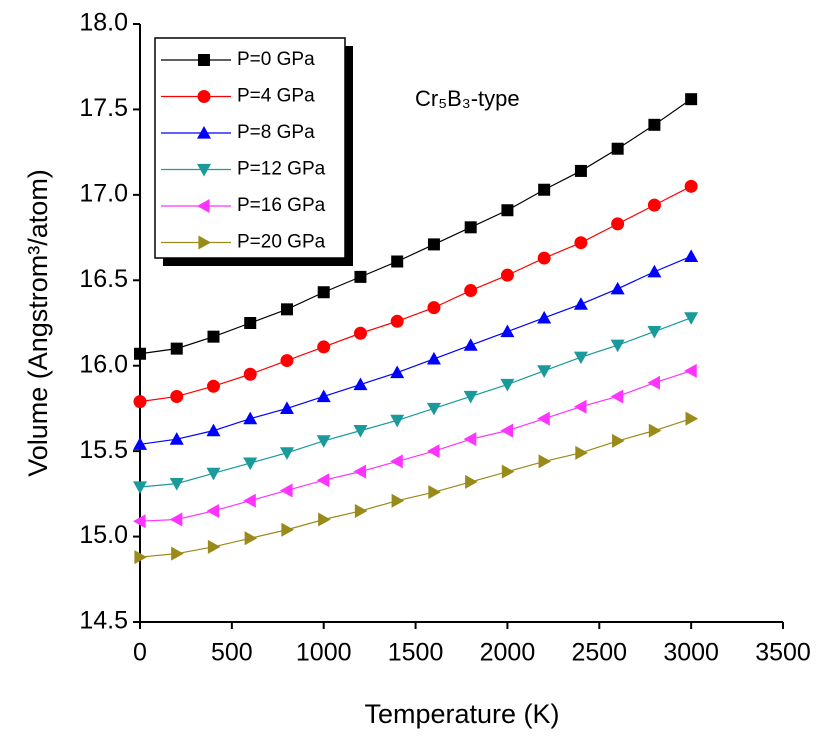  What do you see at coordinates (103, 193) in the screenshot?
I see `y-tick-label: 17.0` at bounding box center [103, 193].